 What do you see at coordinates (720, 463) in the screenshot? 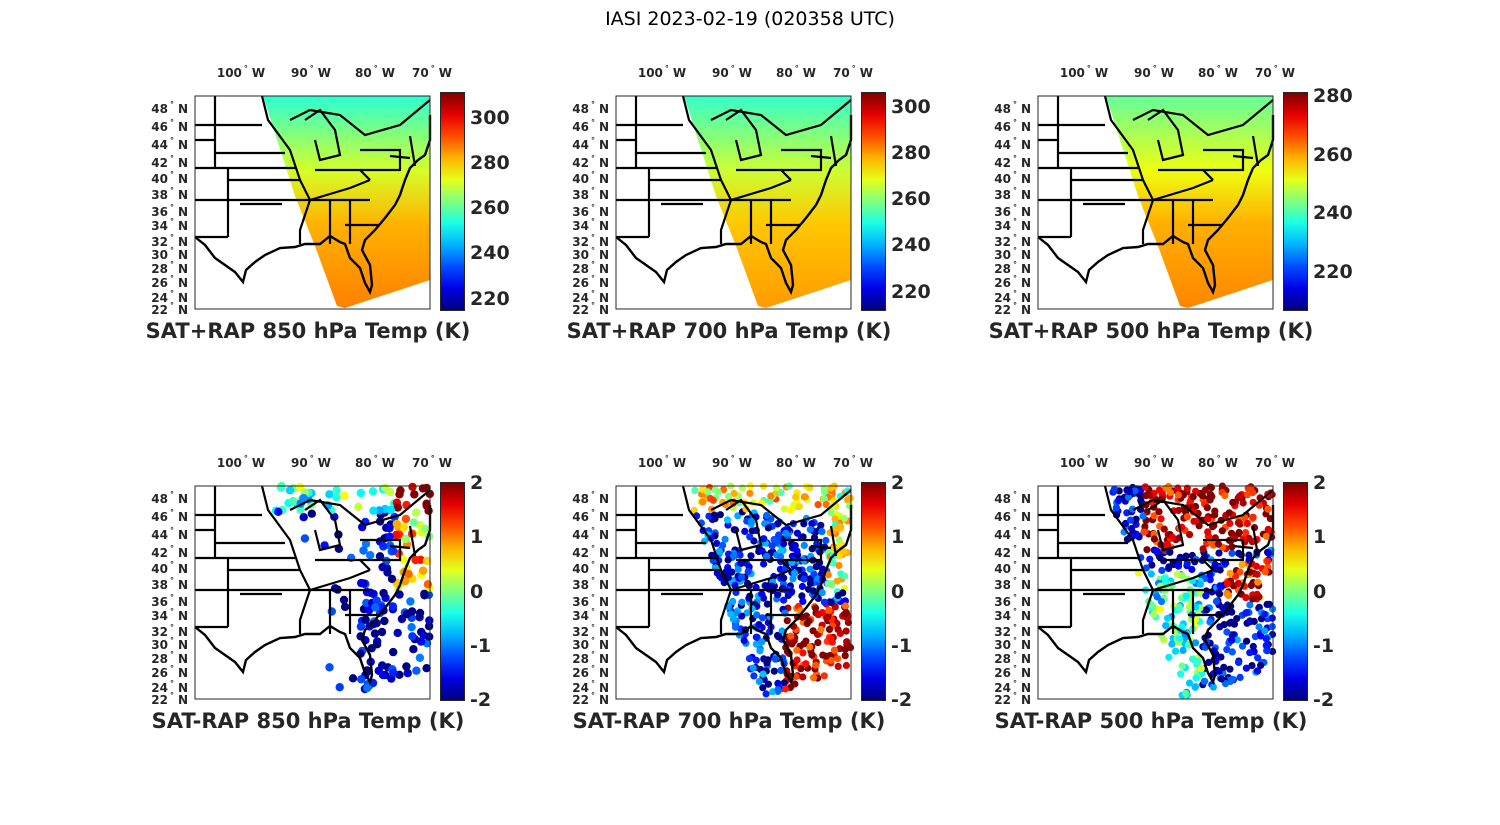
I see `longitude-value: 90` at bounding box center [720, 463].